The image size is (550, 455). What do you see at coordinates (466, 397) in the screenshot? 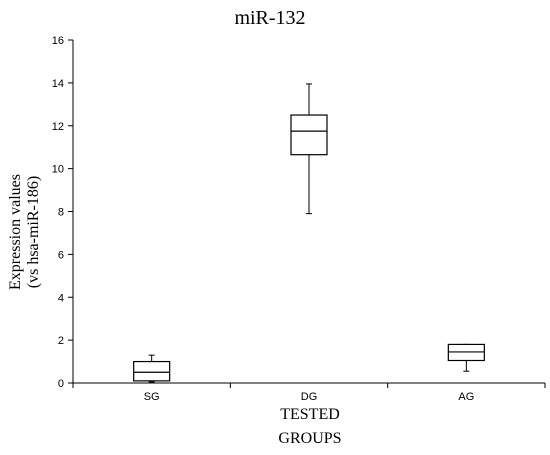
I see `x-tick-label: AG` at bounding box center [466, 397].